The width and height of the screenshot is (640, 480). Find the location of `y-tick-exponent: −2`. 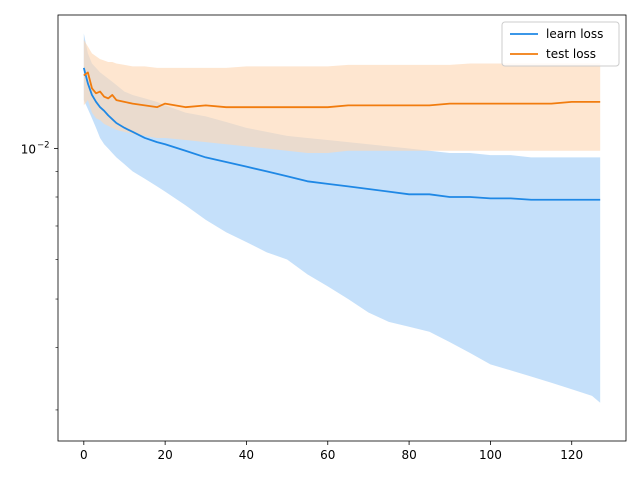

y-tick-exponent: −2 is located at coordinates (43, 146).